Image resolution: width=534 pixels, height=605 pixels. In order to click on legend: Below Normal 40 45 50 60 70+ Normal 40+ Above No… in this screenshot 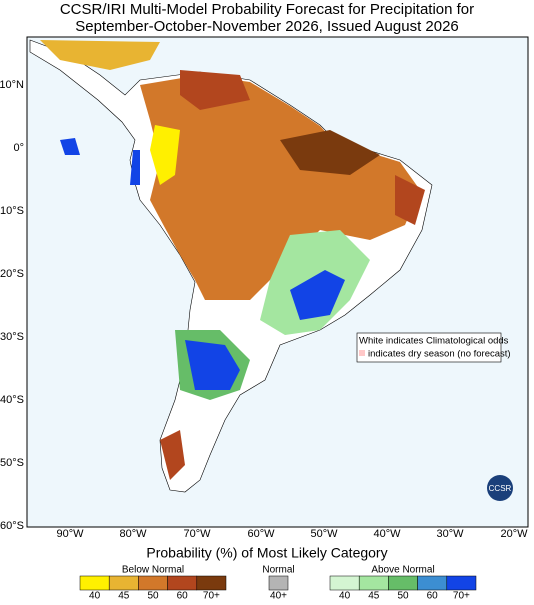, I will do `click(278, 583)`.